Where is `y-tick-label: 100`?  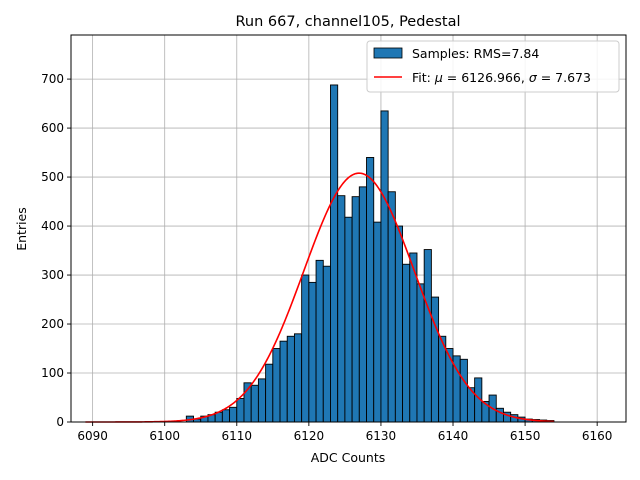
y-tick-label: 100 is located at coordinates (52, 373).